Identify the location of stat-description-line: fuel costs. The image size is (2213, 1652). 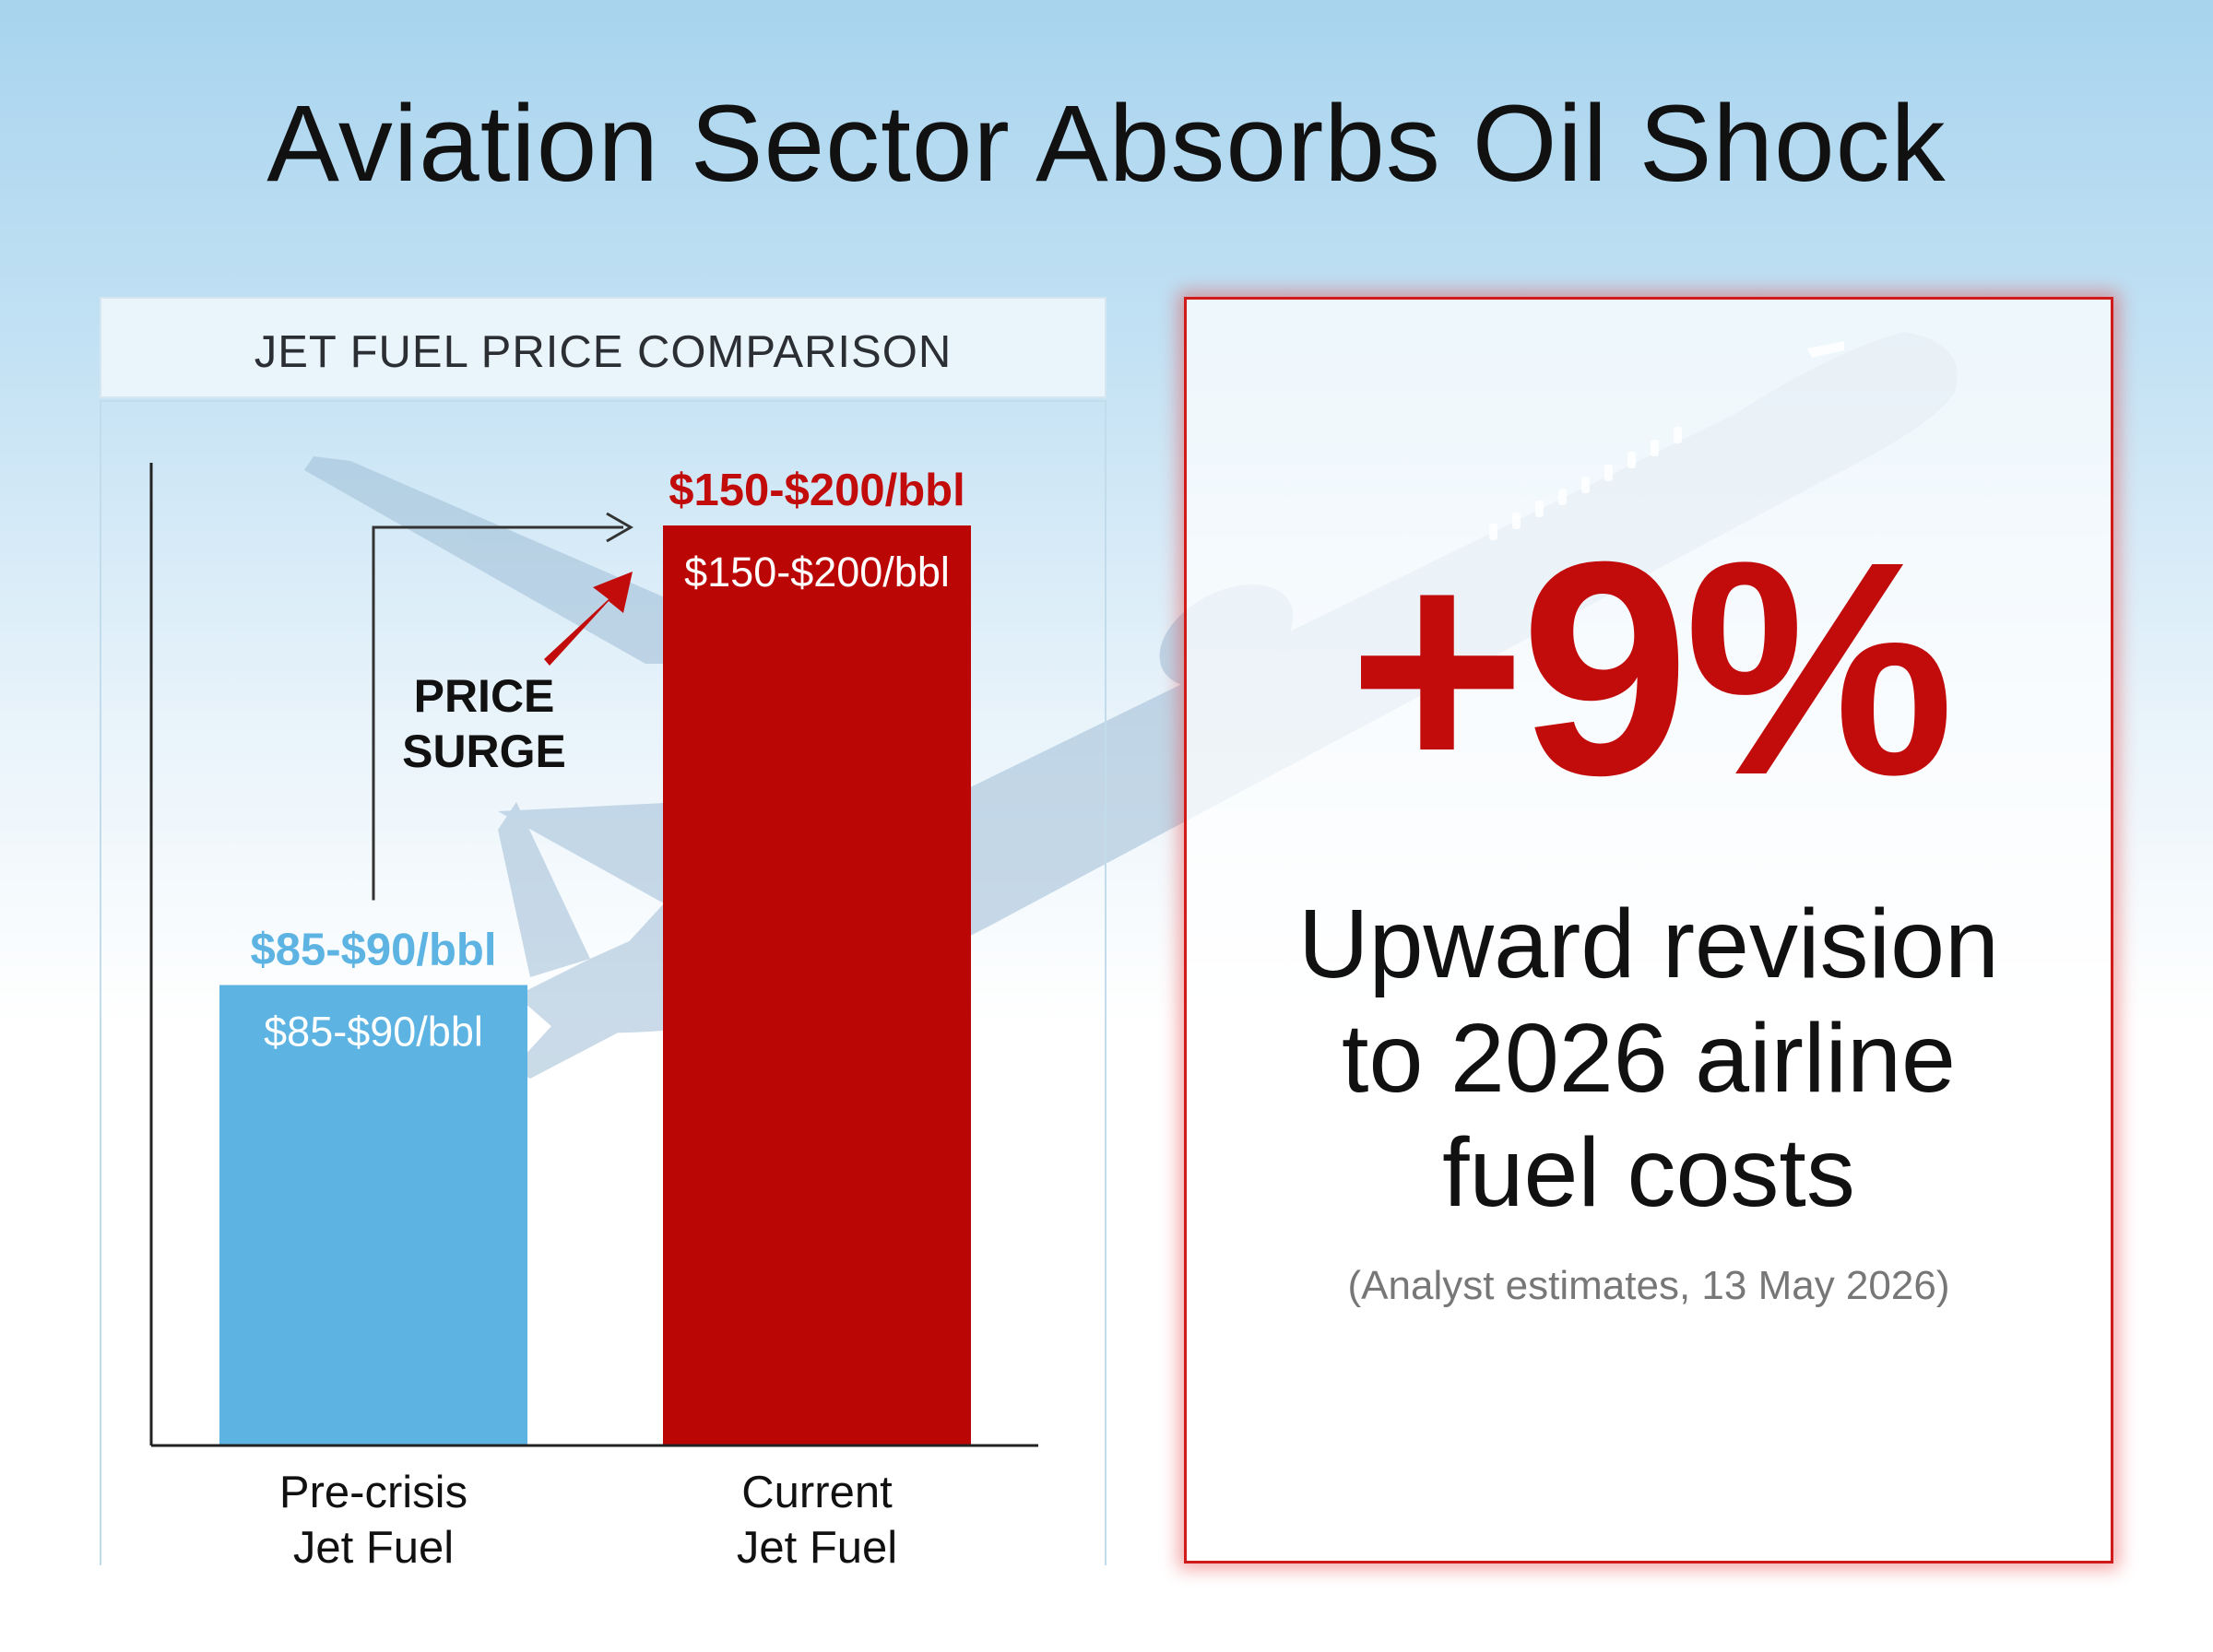
(1648, 1172).